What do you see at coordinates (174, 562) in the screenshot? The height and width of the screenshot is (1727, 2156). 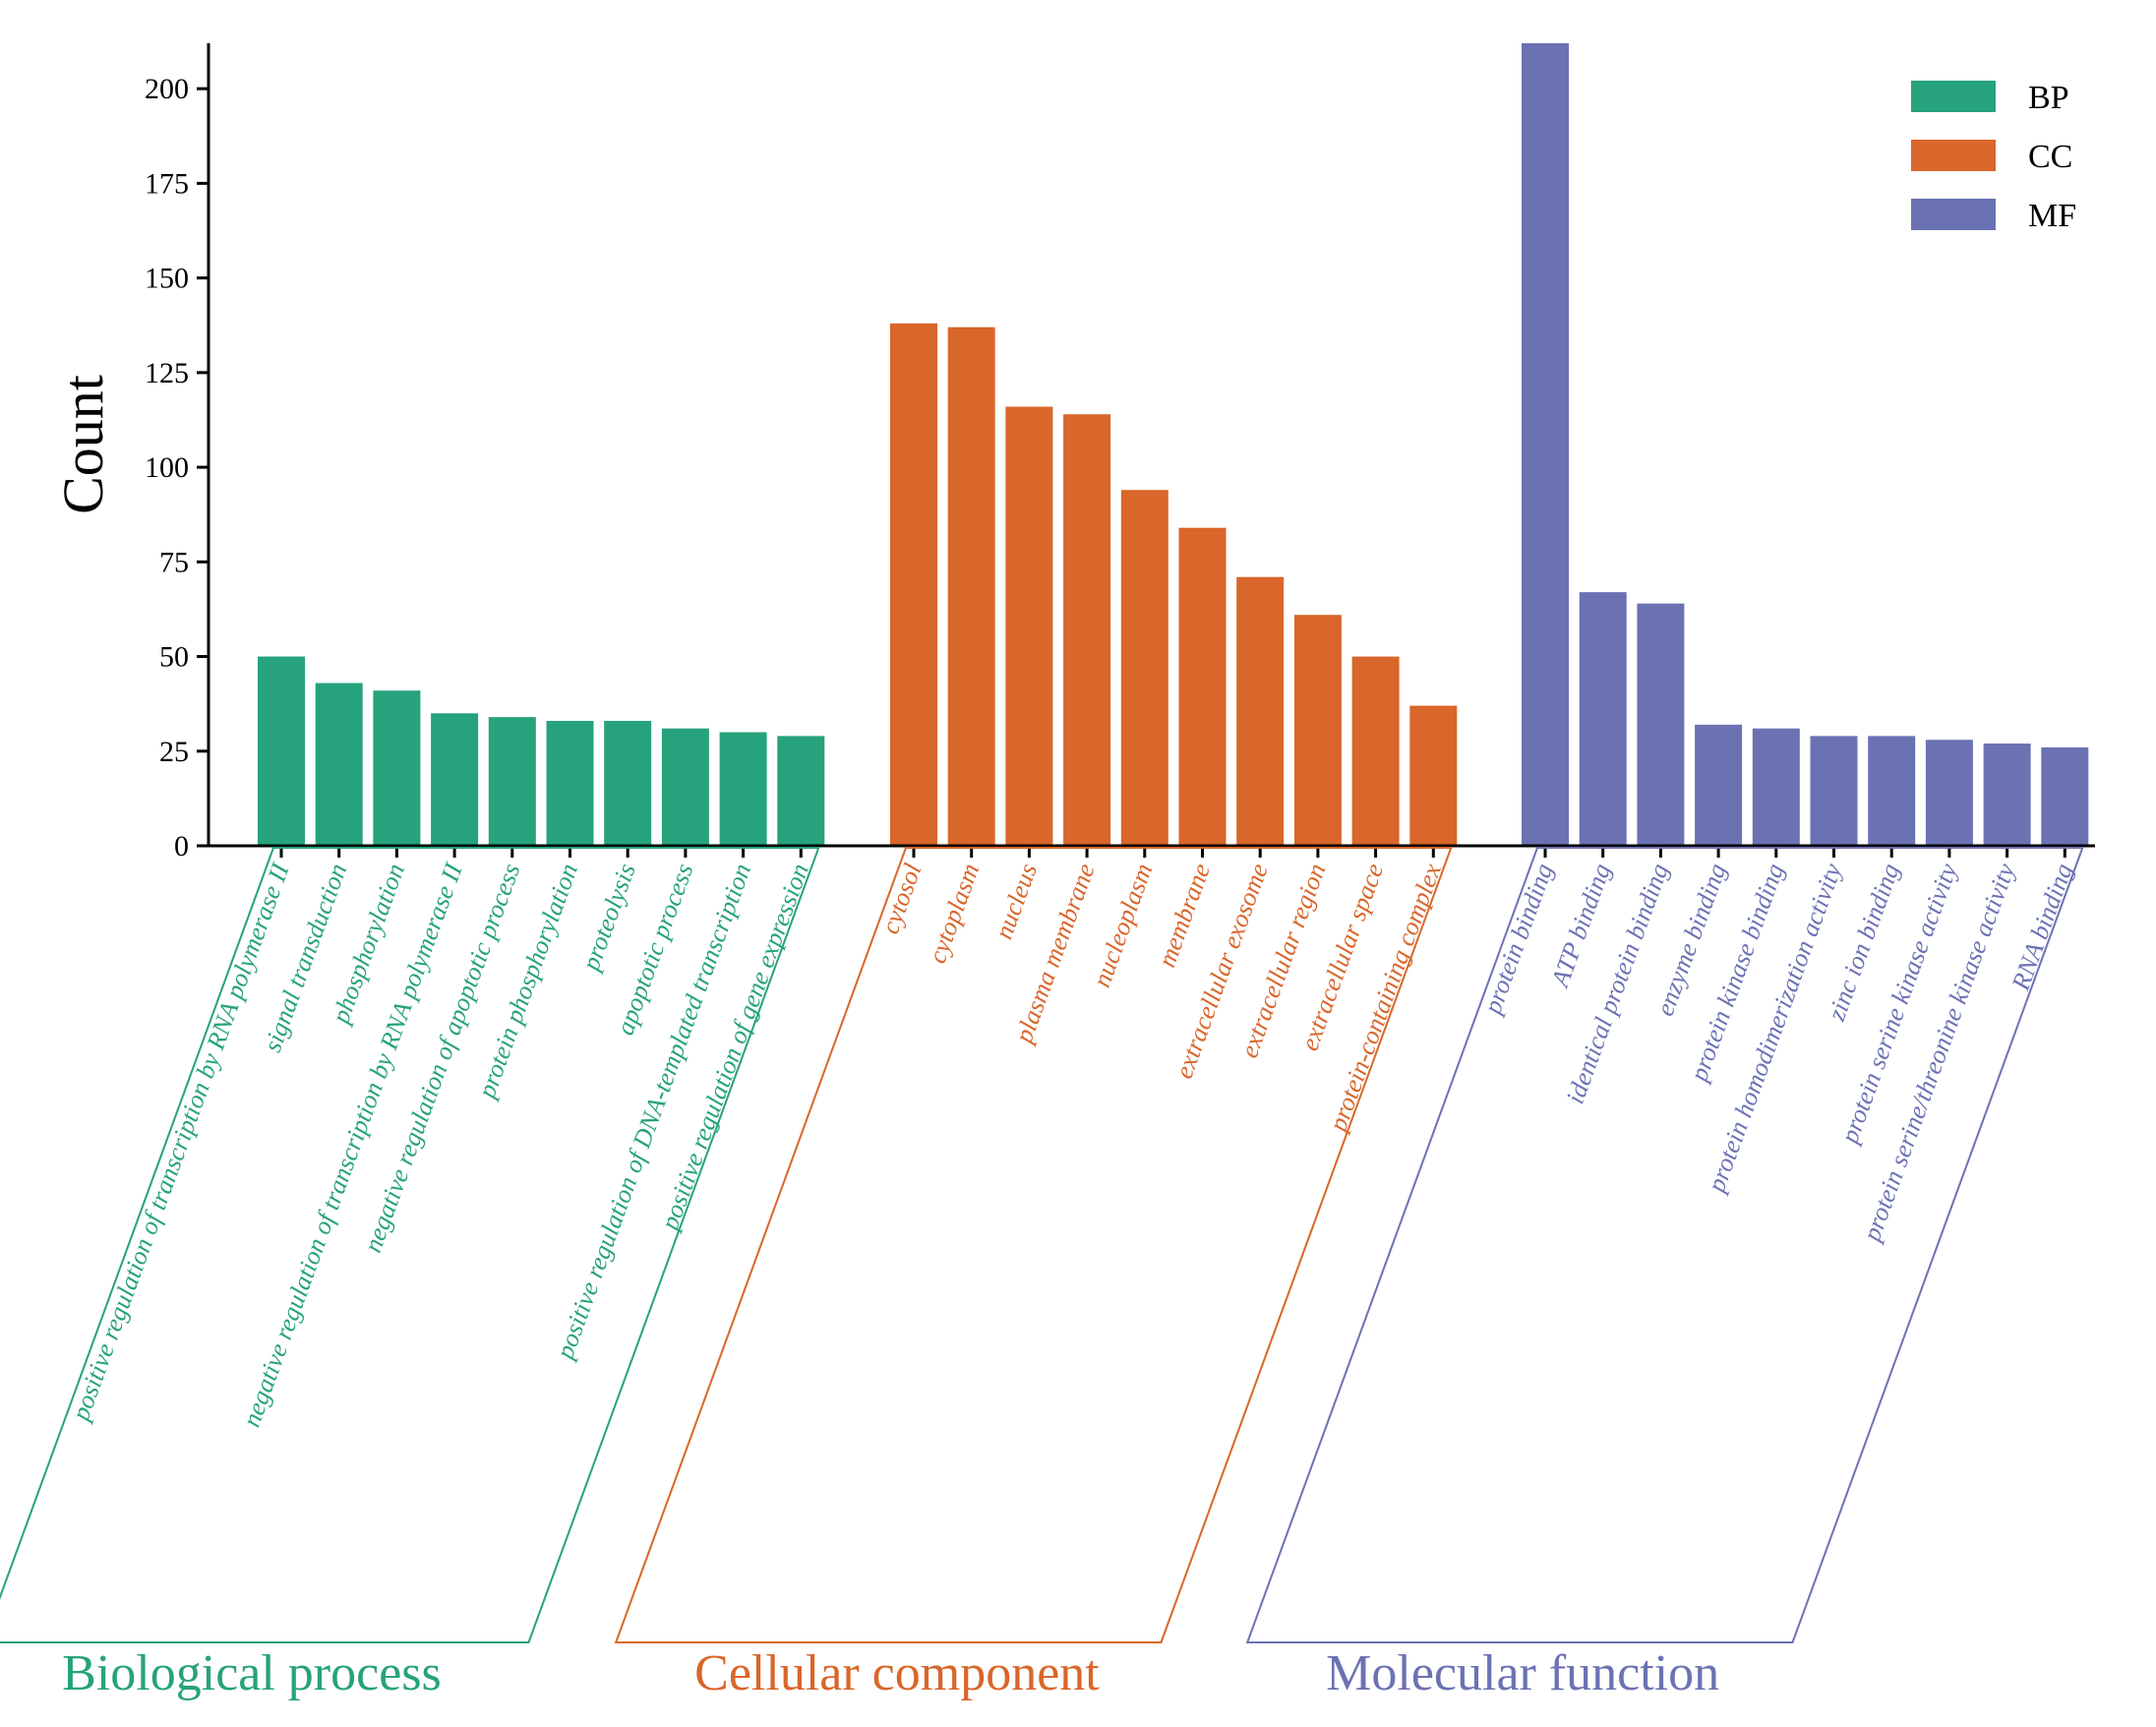 I see `y-tick-label: 75` at bounding box center [174, 562].